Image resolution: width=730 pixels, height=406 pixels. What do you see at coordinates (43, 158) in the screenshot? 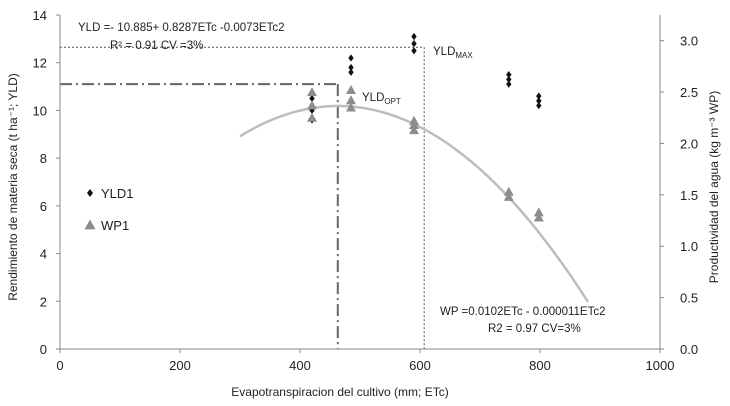
I see `left-tick-label: 8` at bounding box center [43, 158].